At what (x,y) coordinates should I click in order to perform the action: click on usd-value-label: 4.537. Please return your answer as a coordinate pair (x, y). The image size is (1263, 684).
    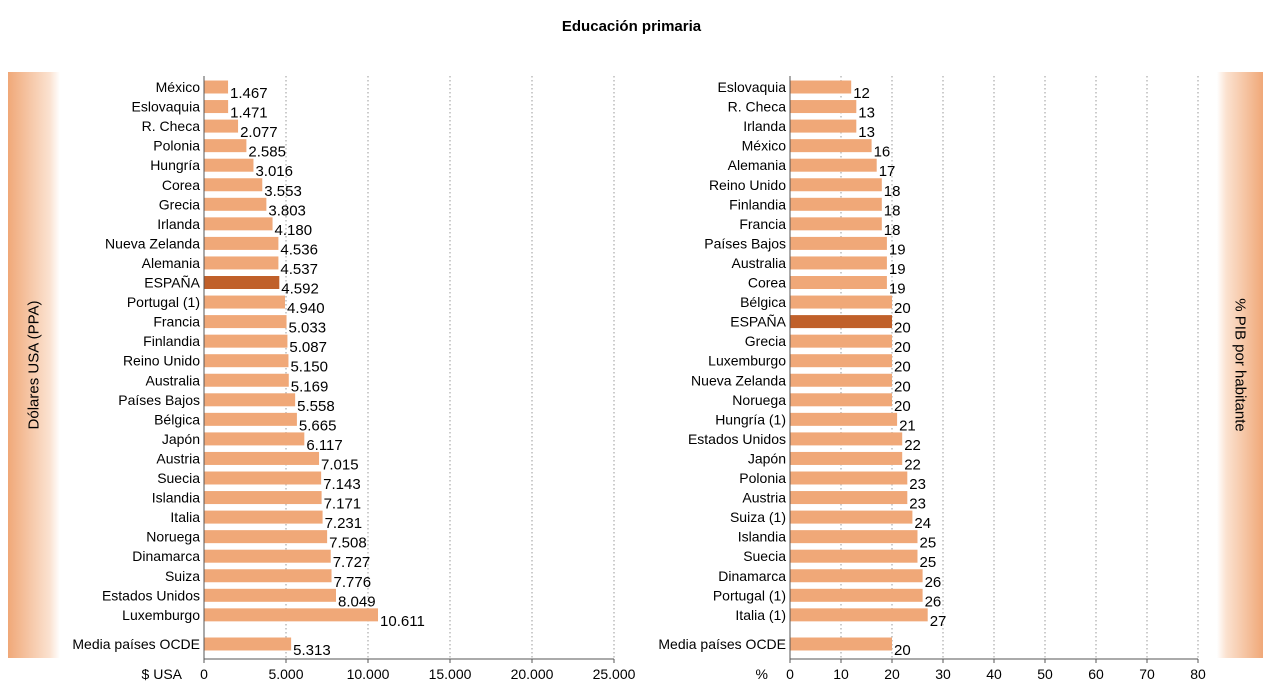
    Looking at the image, I should click on (299, 269).